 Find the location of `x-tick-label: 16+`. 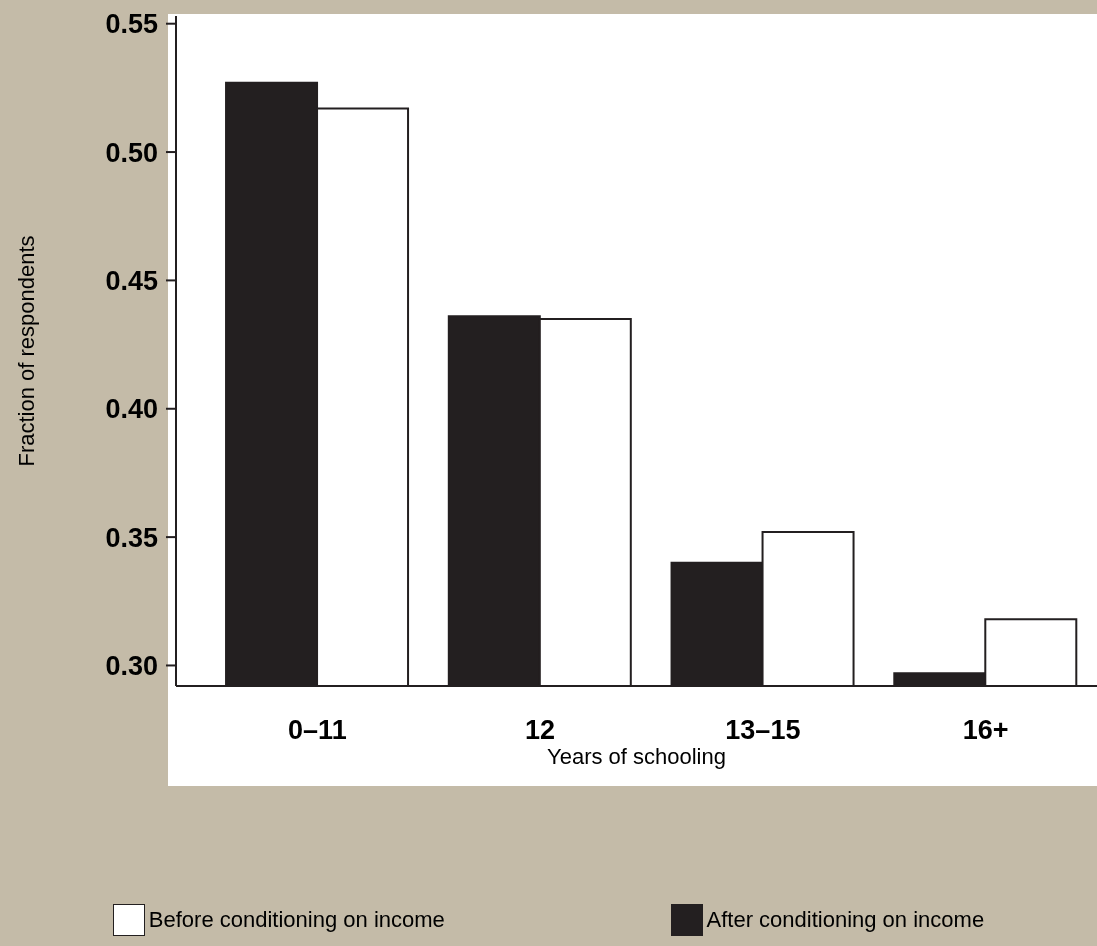

x-tick-label: 16+ is located at coordinates (985, 730).